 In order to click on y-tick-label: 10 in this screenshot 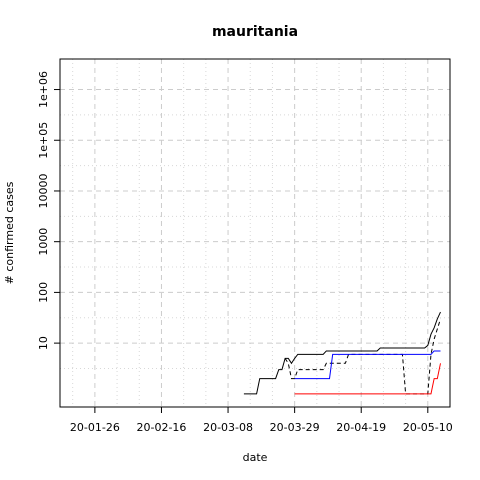, I will do `click(43, 343)`.